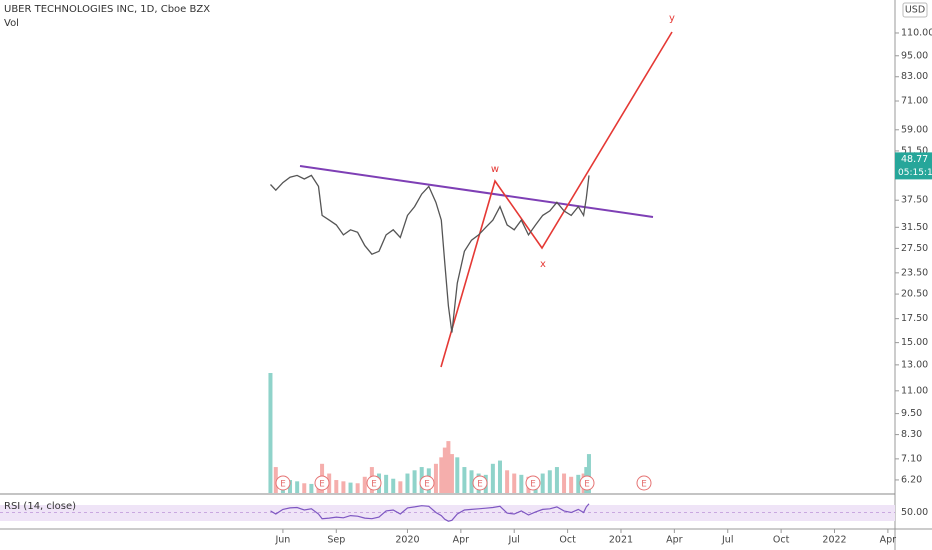  What do you see at coordinates (914, 342) in the screenshot?
I see `y-tick-label: 15.00` at bounding box center [914, 342].